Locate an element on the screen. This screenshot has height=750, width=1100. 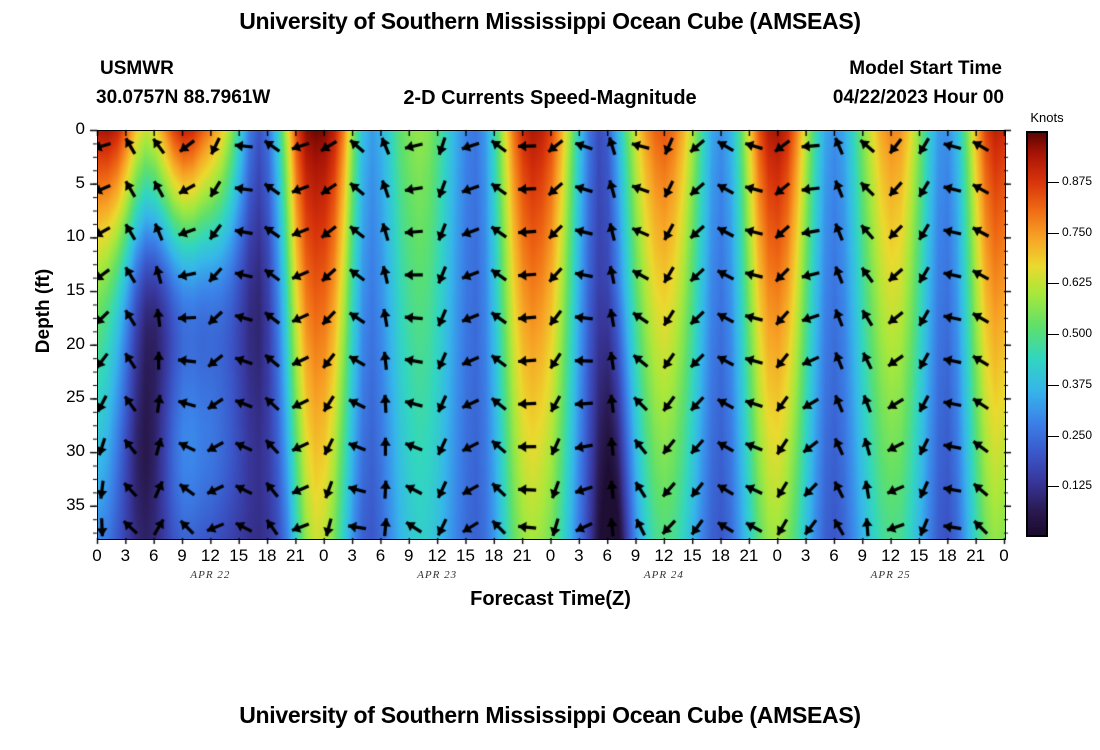
x-axis-date-label: APR 25 is located at coordinates (890, 575).